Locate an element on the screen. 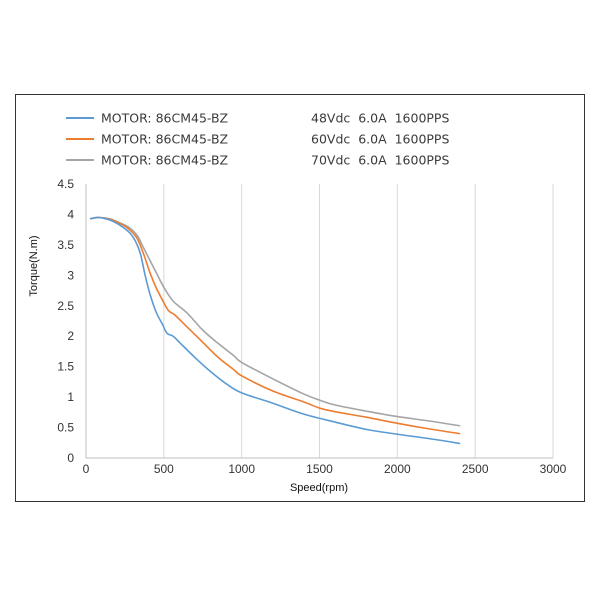 This screenshot has width=600, height=600. y-tick-label: 4.5 is located at coordinates (65, 184).